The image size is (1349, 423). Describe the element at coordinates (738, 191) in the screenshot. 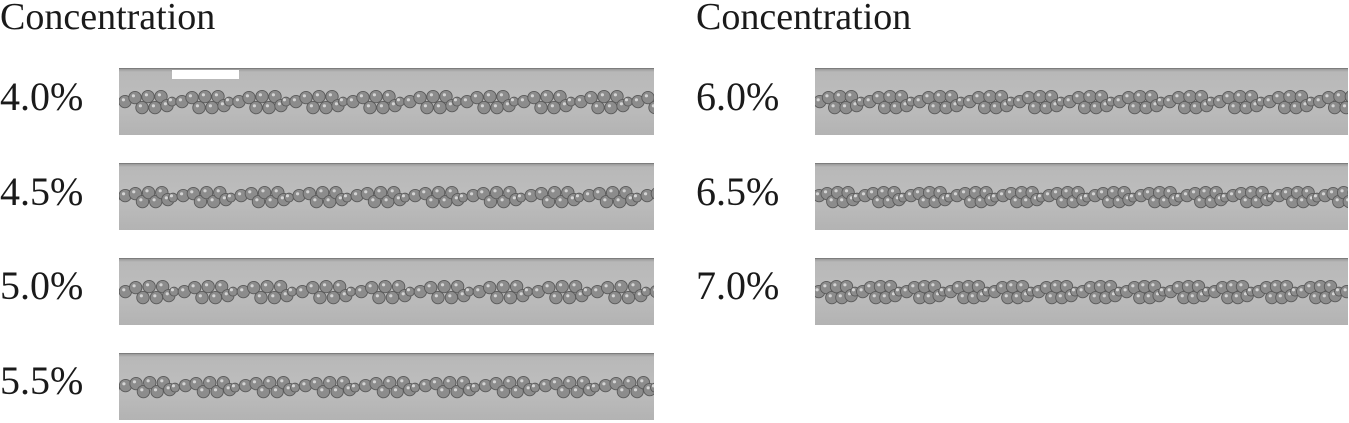

I see `concentration-label: 6.5%` at that location.